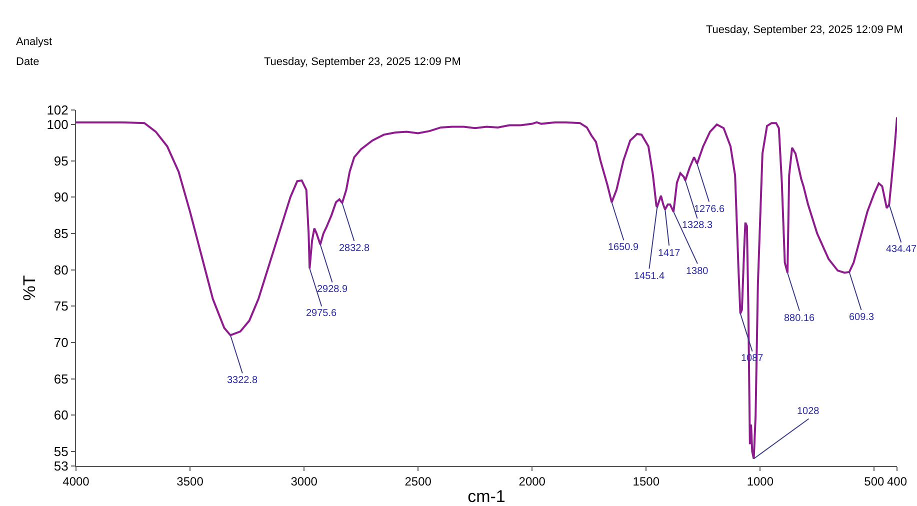 The width and height of the screenshot is (917, 506). I want to click on text: Analyst, so click(34, 42).